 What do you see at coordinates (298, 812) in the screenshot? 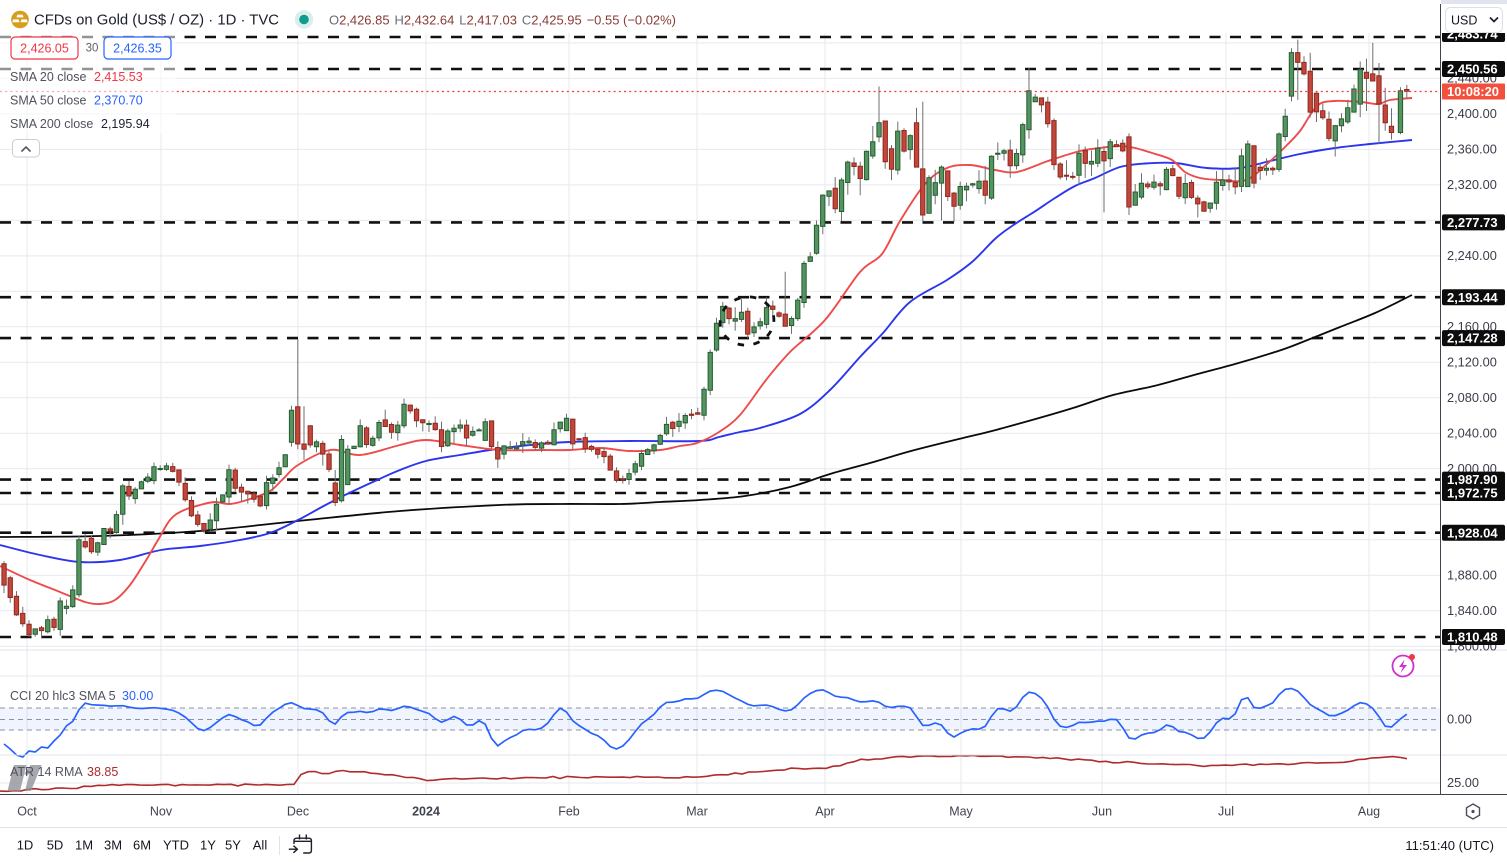
I see `svg-text: Dec` at bounding box center [298, 812].